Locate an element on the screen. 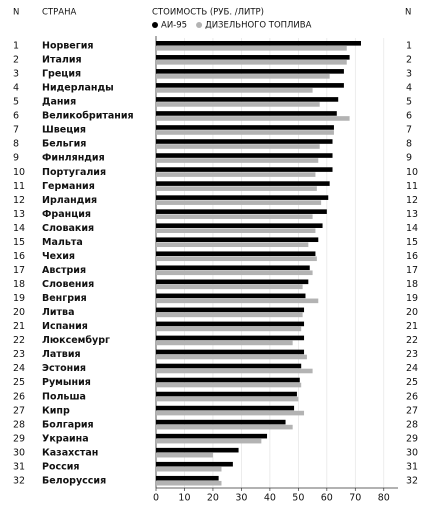 This screenshot has width=431, height=506. category-label: Литва is located at coordinates (58, 312).